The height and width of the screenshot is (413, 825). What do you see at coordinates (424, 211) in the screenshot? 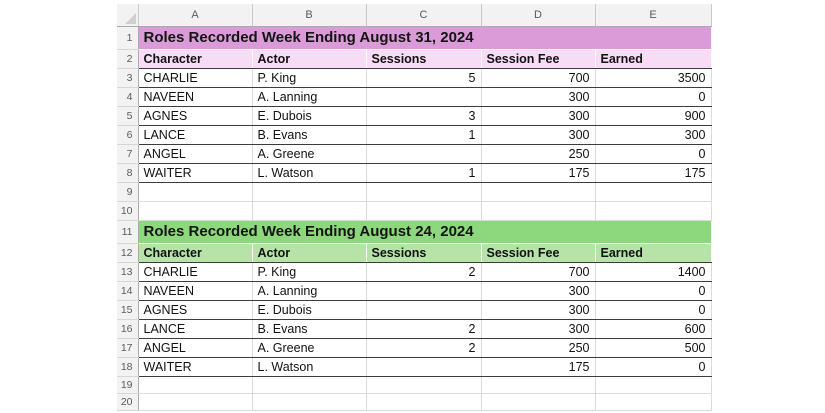
I see `cell-C10` at bounding box center [424, 211].